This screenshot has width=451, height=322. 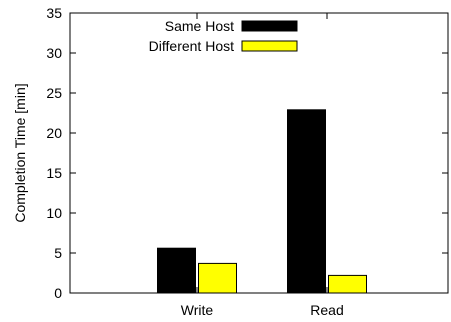 I want to click on bar-same-host-read, so click(x=306, y=201).